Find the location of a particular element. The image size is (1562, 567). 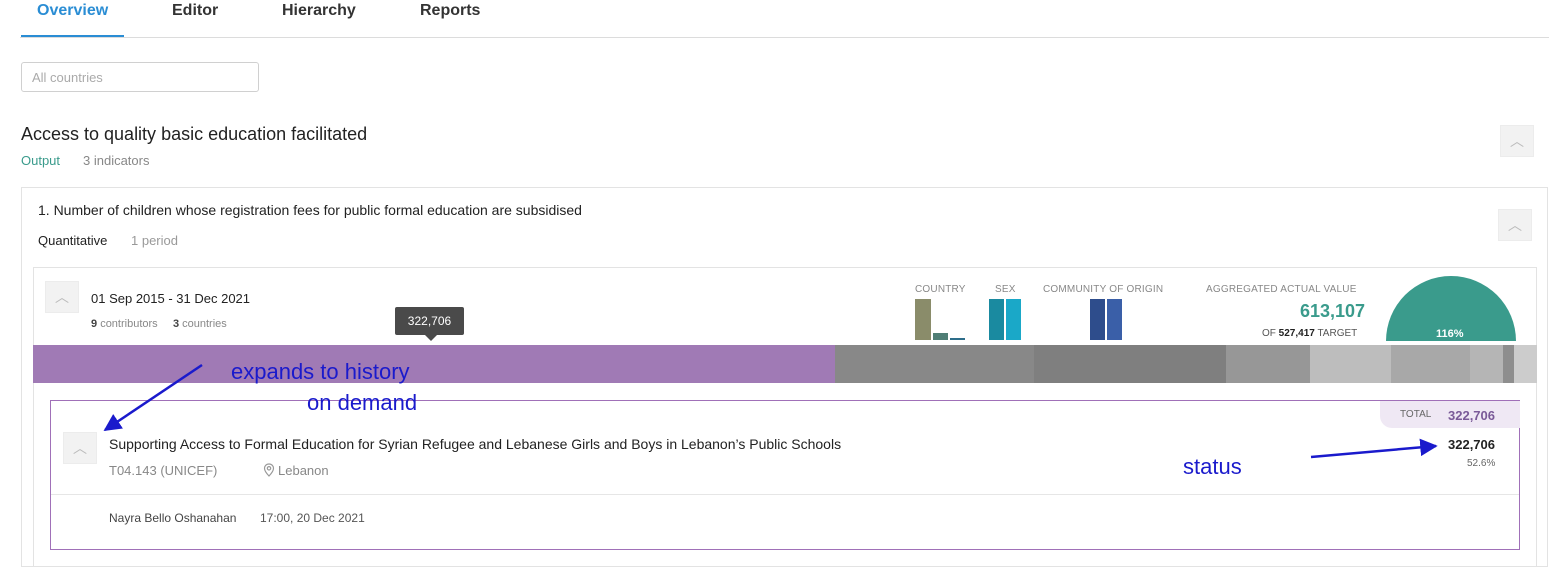

total-badge is located at coordinates (1450, 414).